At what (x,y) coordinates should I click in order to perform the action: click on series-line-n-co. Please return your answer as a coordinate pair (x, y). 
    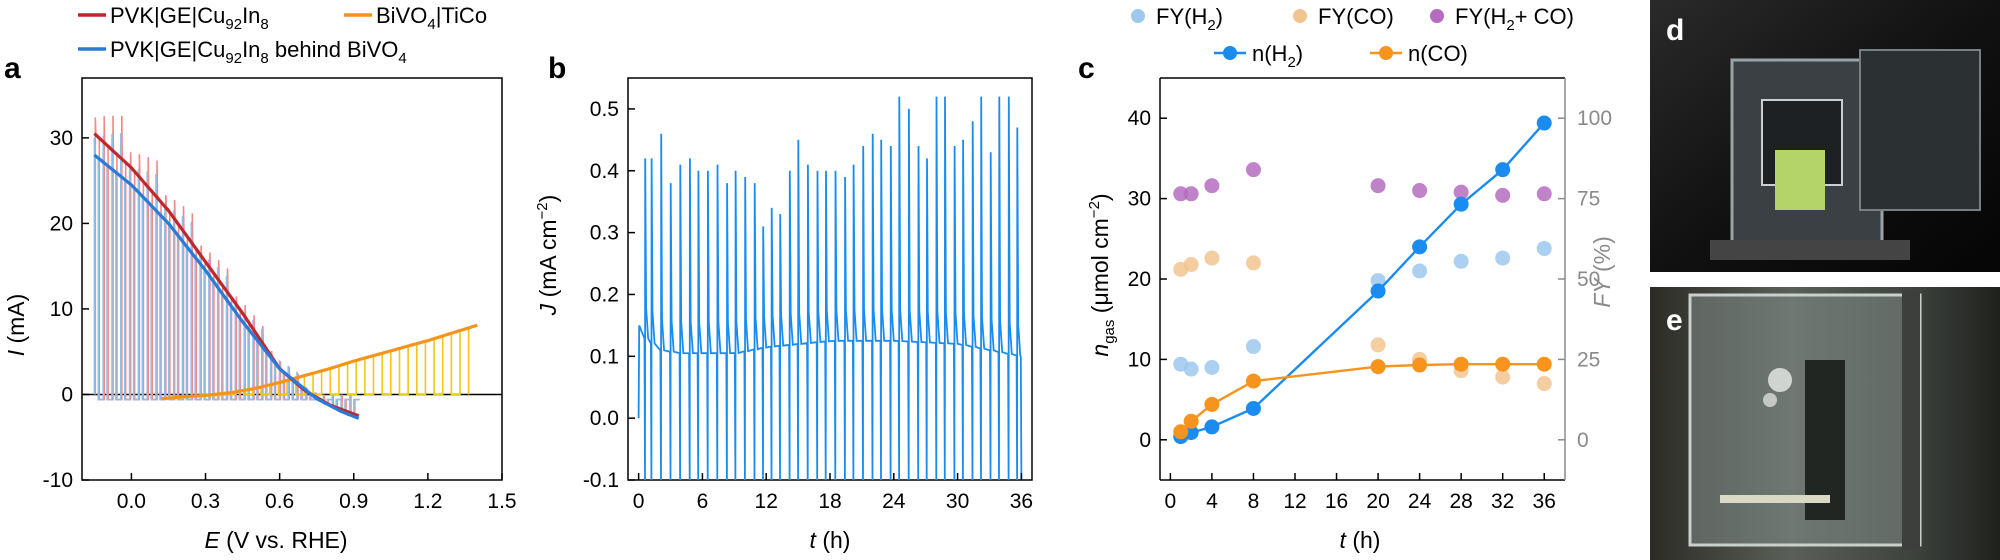
    Looking at the image, I should click on (1362, 398).